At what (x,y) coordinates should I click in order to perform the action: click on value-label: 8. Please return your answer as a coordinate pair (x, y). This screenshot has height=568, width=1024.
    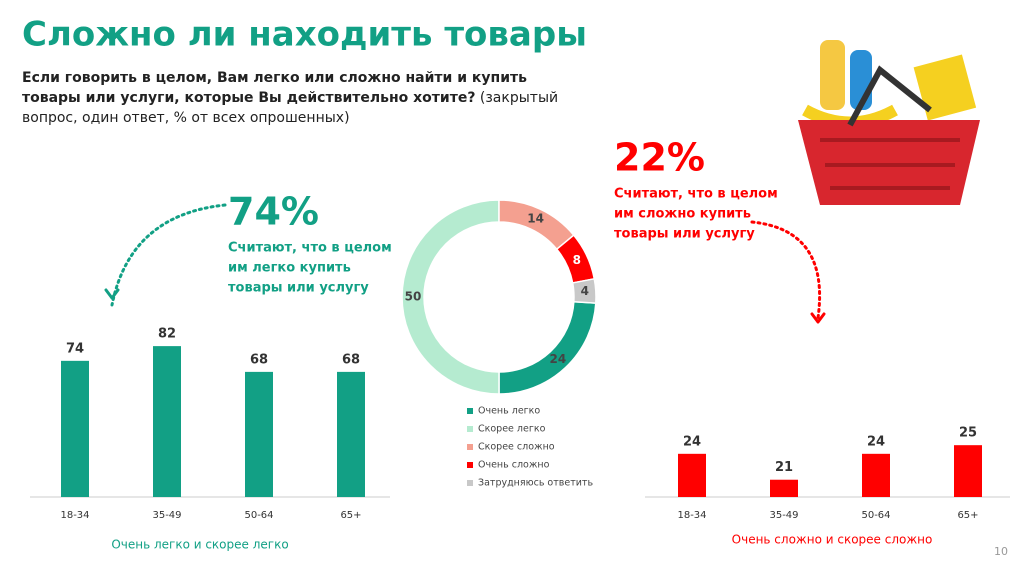
    Looking at the image, I should click on (577, 260).